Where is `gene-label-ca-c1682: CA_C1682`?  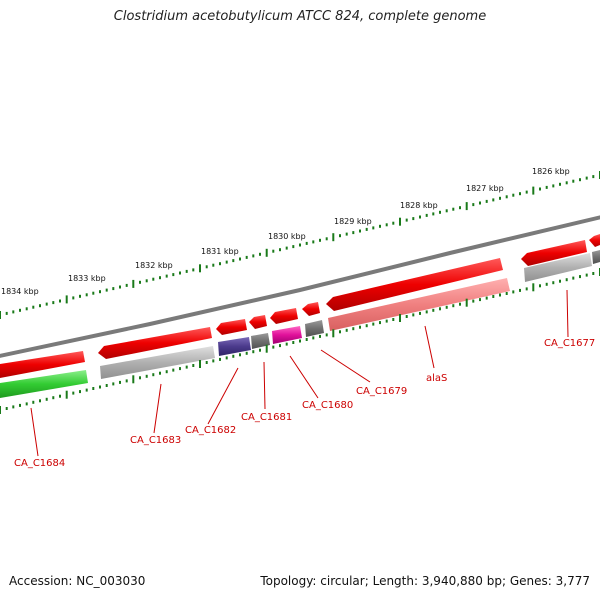 gene-label-ca-c1682: CA_C1682 is located at coordinates (210, 430).